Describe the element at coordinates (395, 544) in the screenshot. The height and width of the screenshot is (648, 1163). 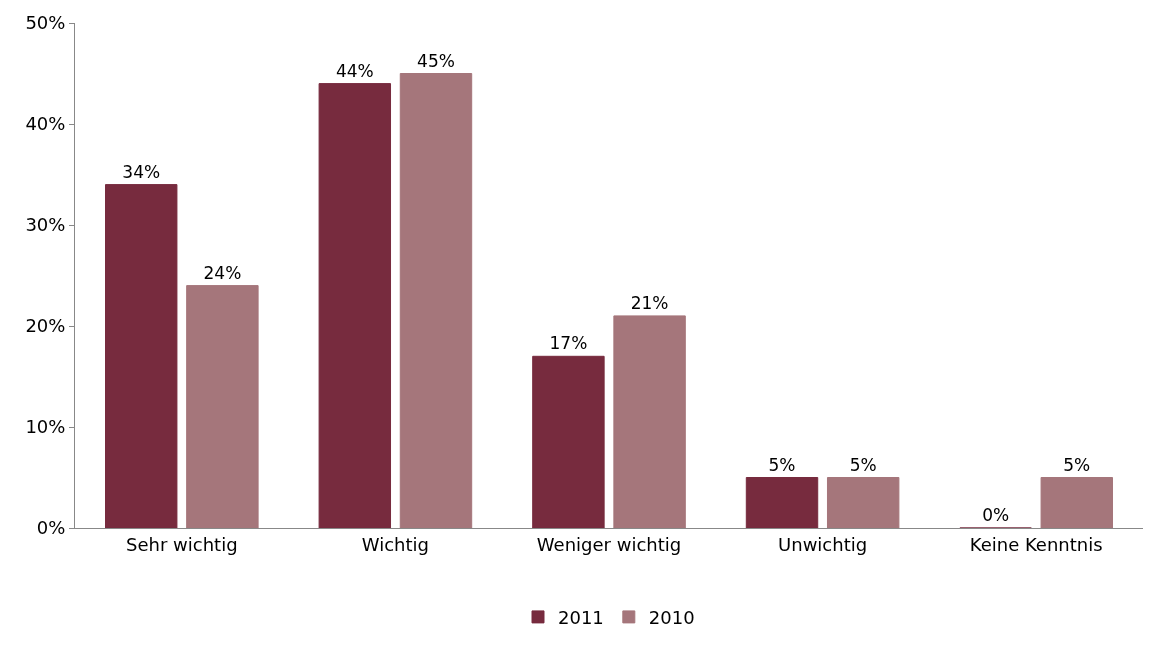
I see `x-tick-label: Wichtig` at that location.